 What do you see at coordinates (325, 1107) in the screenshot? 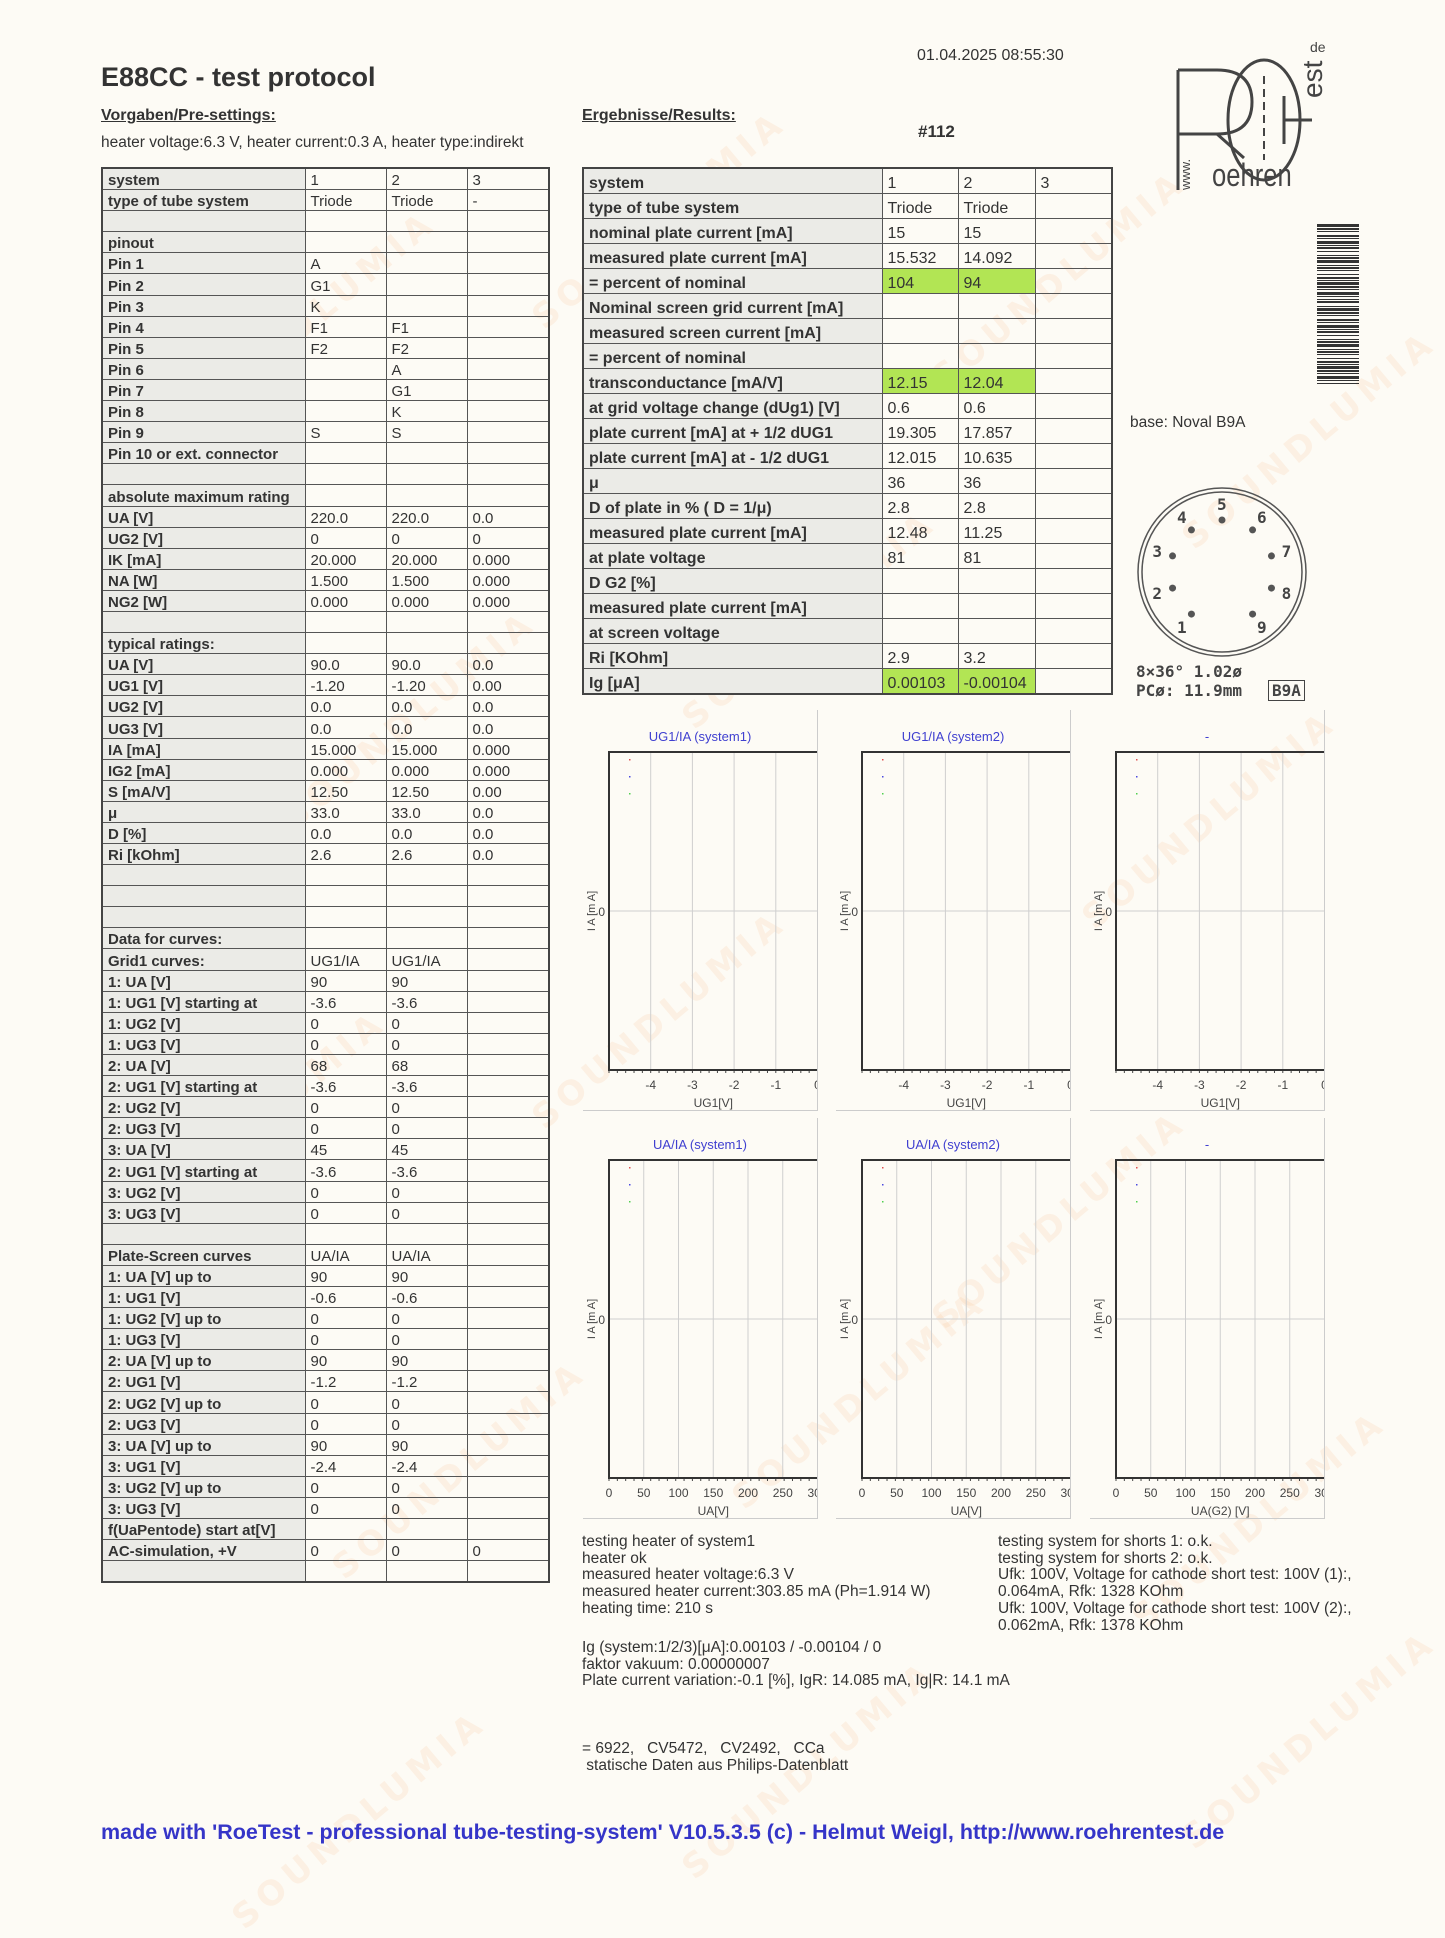
I see `table-row: 2: UG2 [V] 0 0` at bounding box center [325, 1107].